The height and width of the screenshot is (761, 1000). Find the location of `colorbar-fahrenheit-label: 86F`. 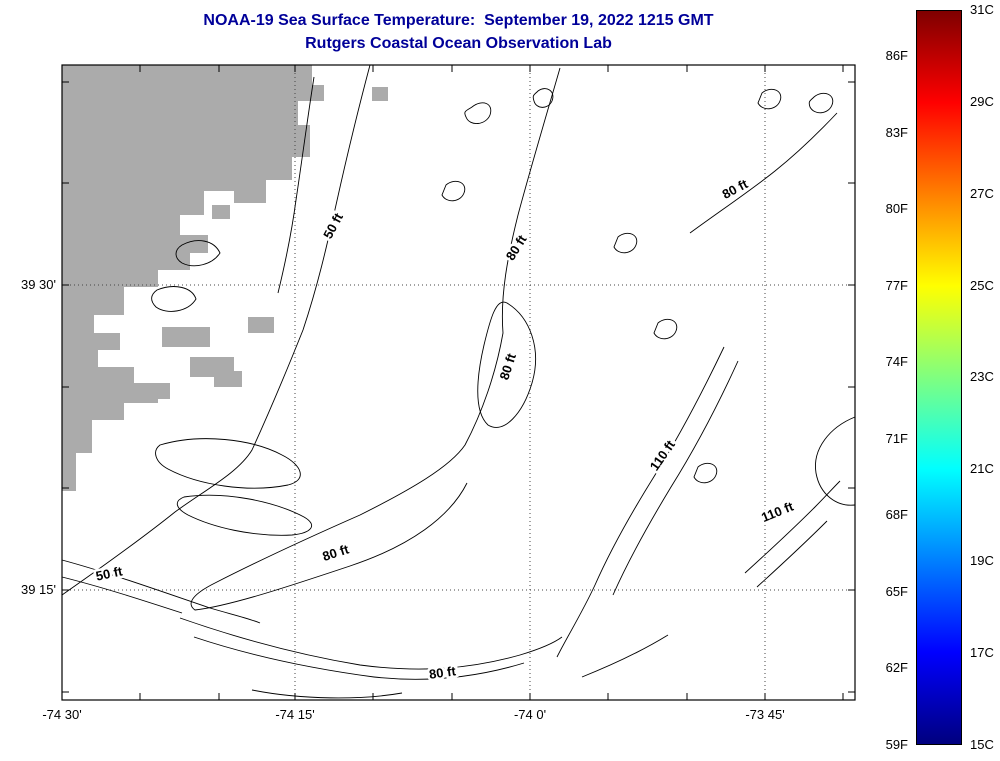

colorbar-fahrenheit-label: 86F is located at coordinates (896, 55).